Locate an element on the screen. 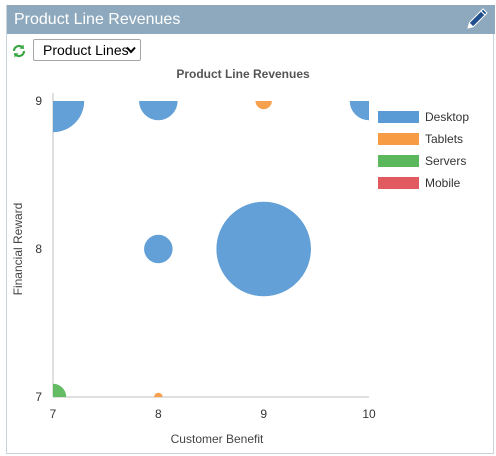  select-value: Product Lines is located at coordinates (86, 50).